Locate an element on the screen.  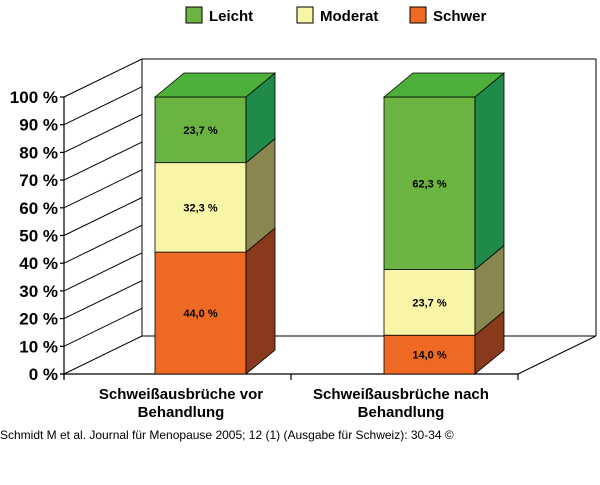
legend-item: Schwer is located at coordinates (448, 15).